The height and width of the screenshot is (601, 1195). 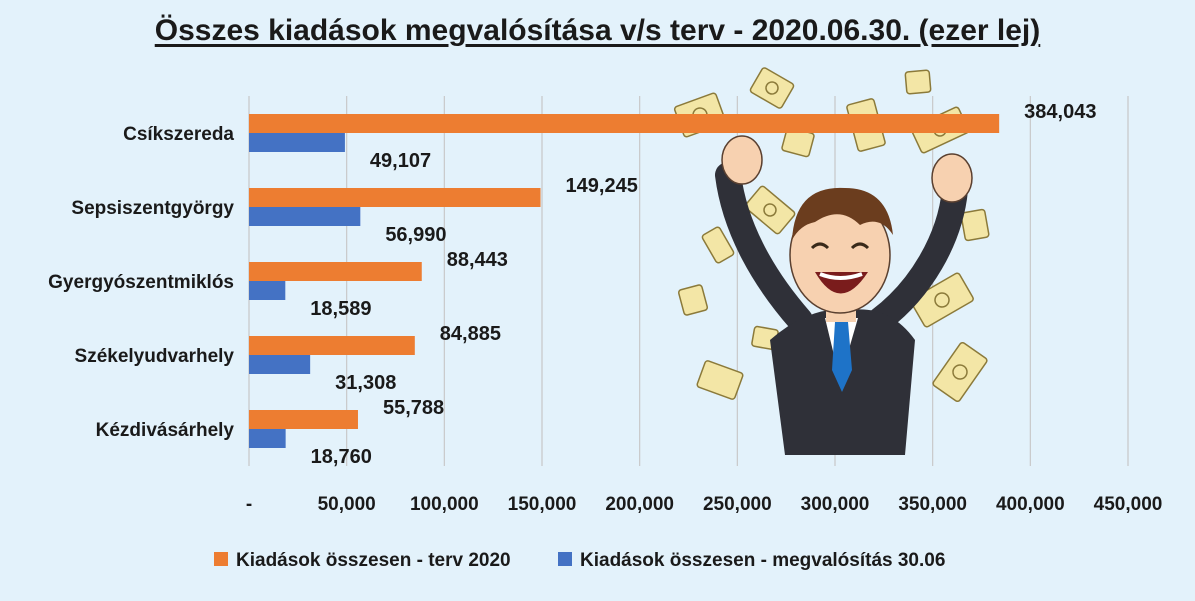 What do you see at coordinates (470, 334) in the screenshot?
I see `data-label: 84,885` at bounding box center [470, 334].